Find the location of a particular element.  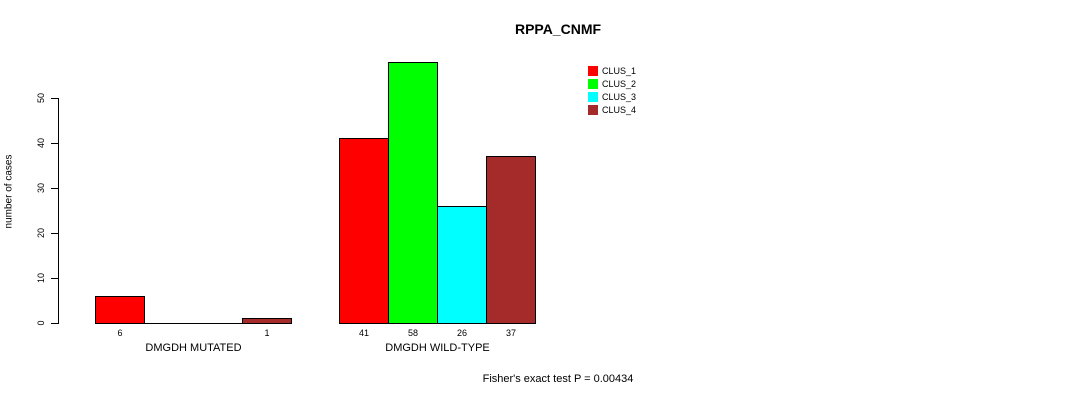

legend-item: CLUS_4 is located at coordinates (612, 110).